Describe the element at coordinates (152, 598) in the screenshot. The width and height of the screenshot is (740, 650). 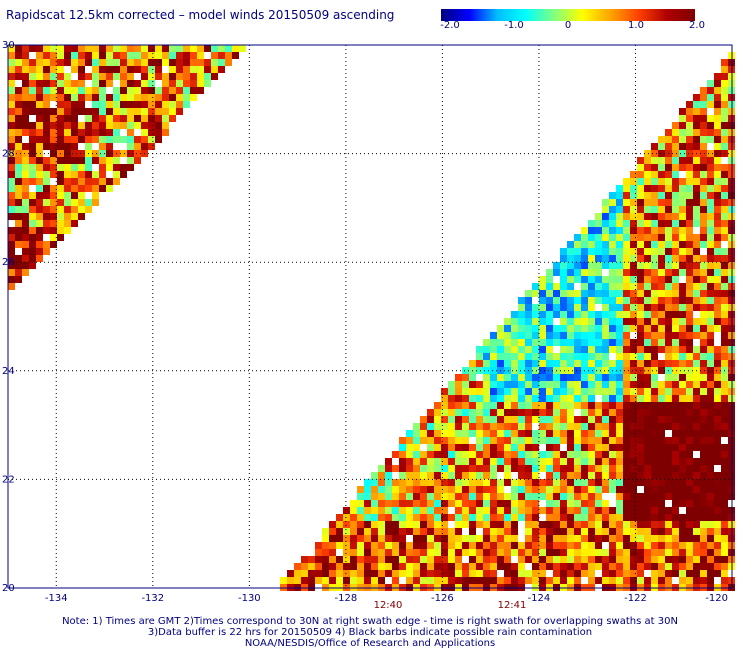
I see `longitude-tick-label: -132` at that location.